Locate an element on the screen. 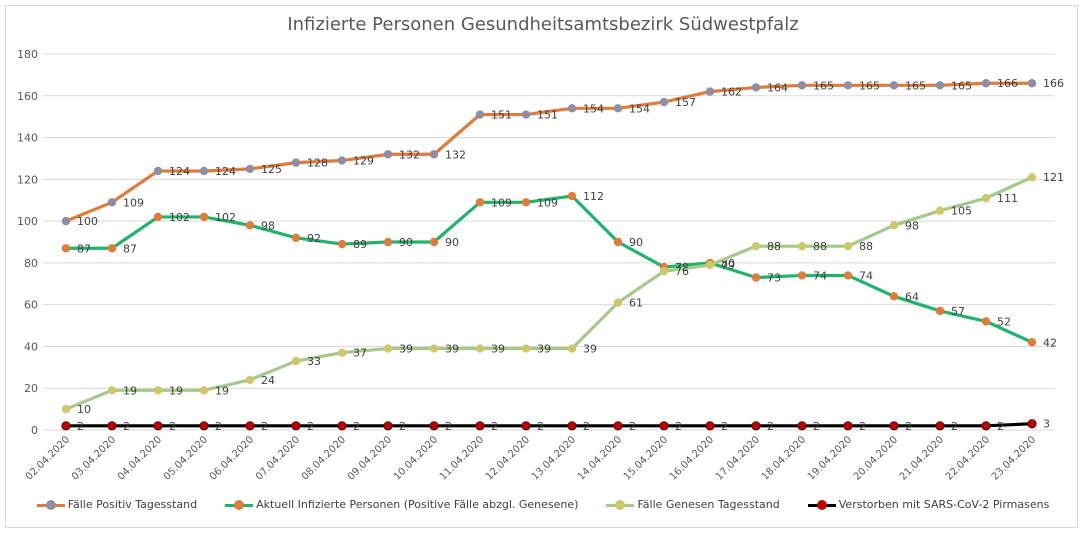 This screenshot has height=537, width=1086. legend-item: Fälle Positiv Tagesstand is located at coordinates (116, 504).